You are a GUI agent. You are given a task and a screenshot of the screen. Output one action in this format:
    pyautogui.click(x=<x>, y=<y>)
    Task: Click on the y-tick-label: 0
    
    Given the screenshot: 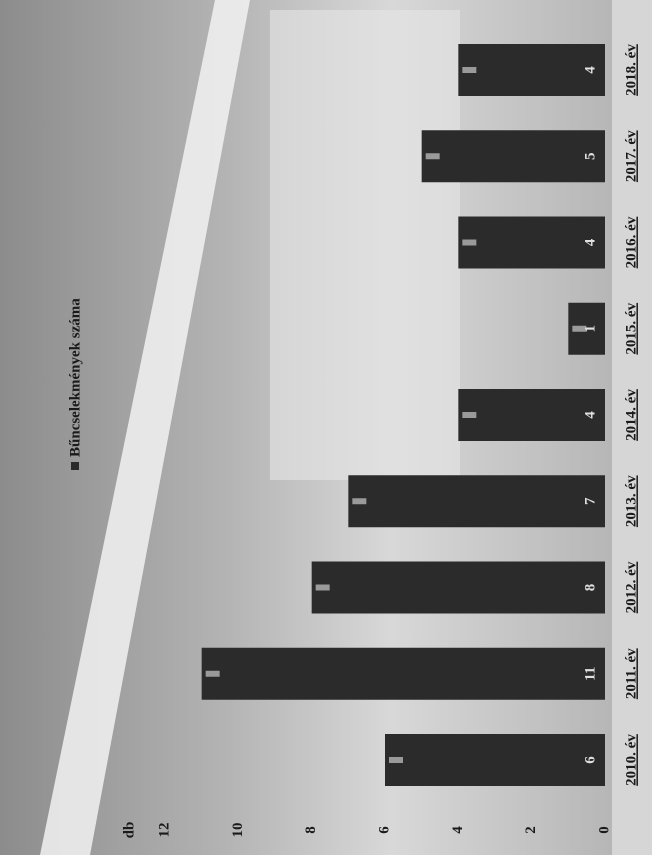 What is the action you would take?
    pyautogui.click(x=604, y=830)
    